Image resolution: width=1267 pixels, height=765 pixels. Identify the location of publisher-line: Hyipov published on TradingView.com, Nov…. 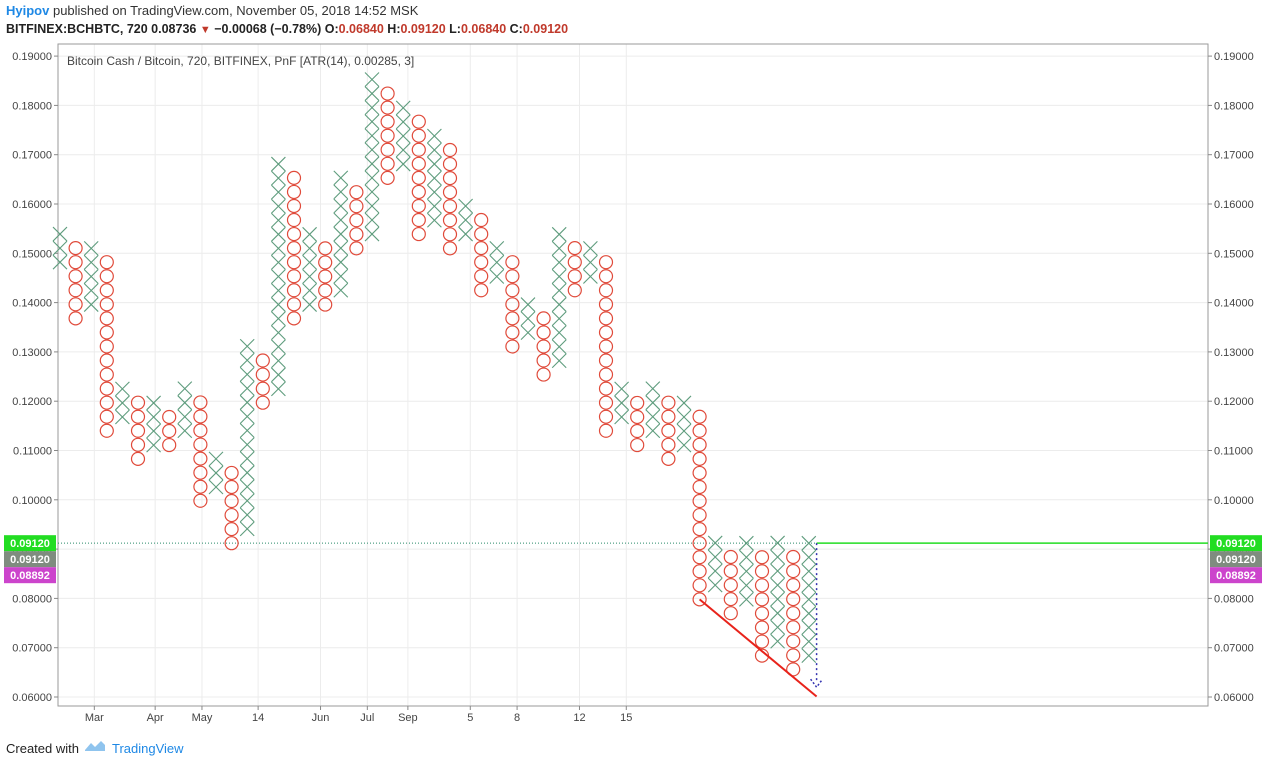
(212, 10).